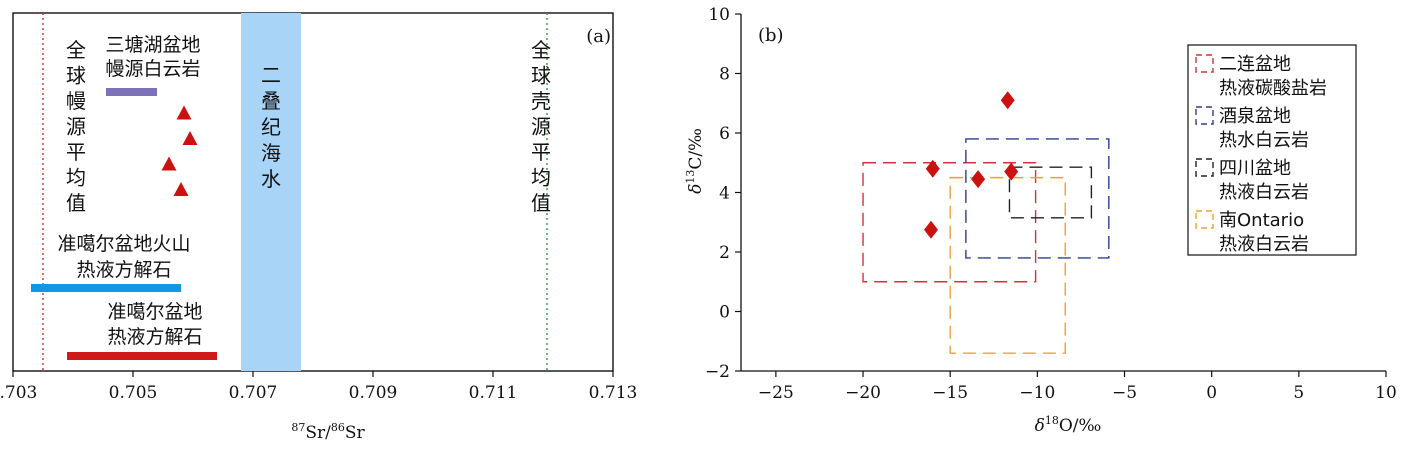 The width and height of the screenshot is (1413, 449). What do you see at coordinates (271, 101) in the screenshot?
I see `seawater-label-char: 叠` at bounding box center [271, 101].